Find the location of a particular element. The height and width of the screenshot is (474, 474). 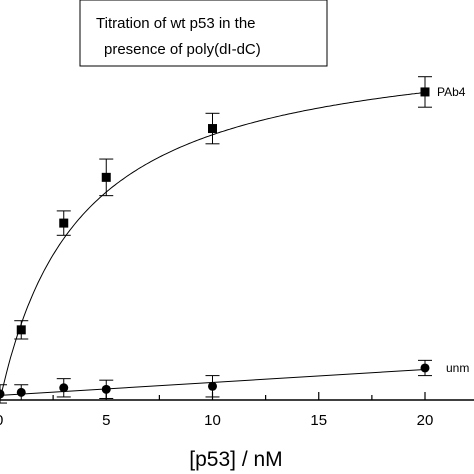

x-tick-label: 15 is located at coordinates (318, 420).